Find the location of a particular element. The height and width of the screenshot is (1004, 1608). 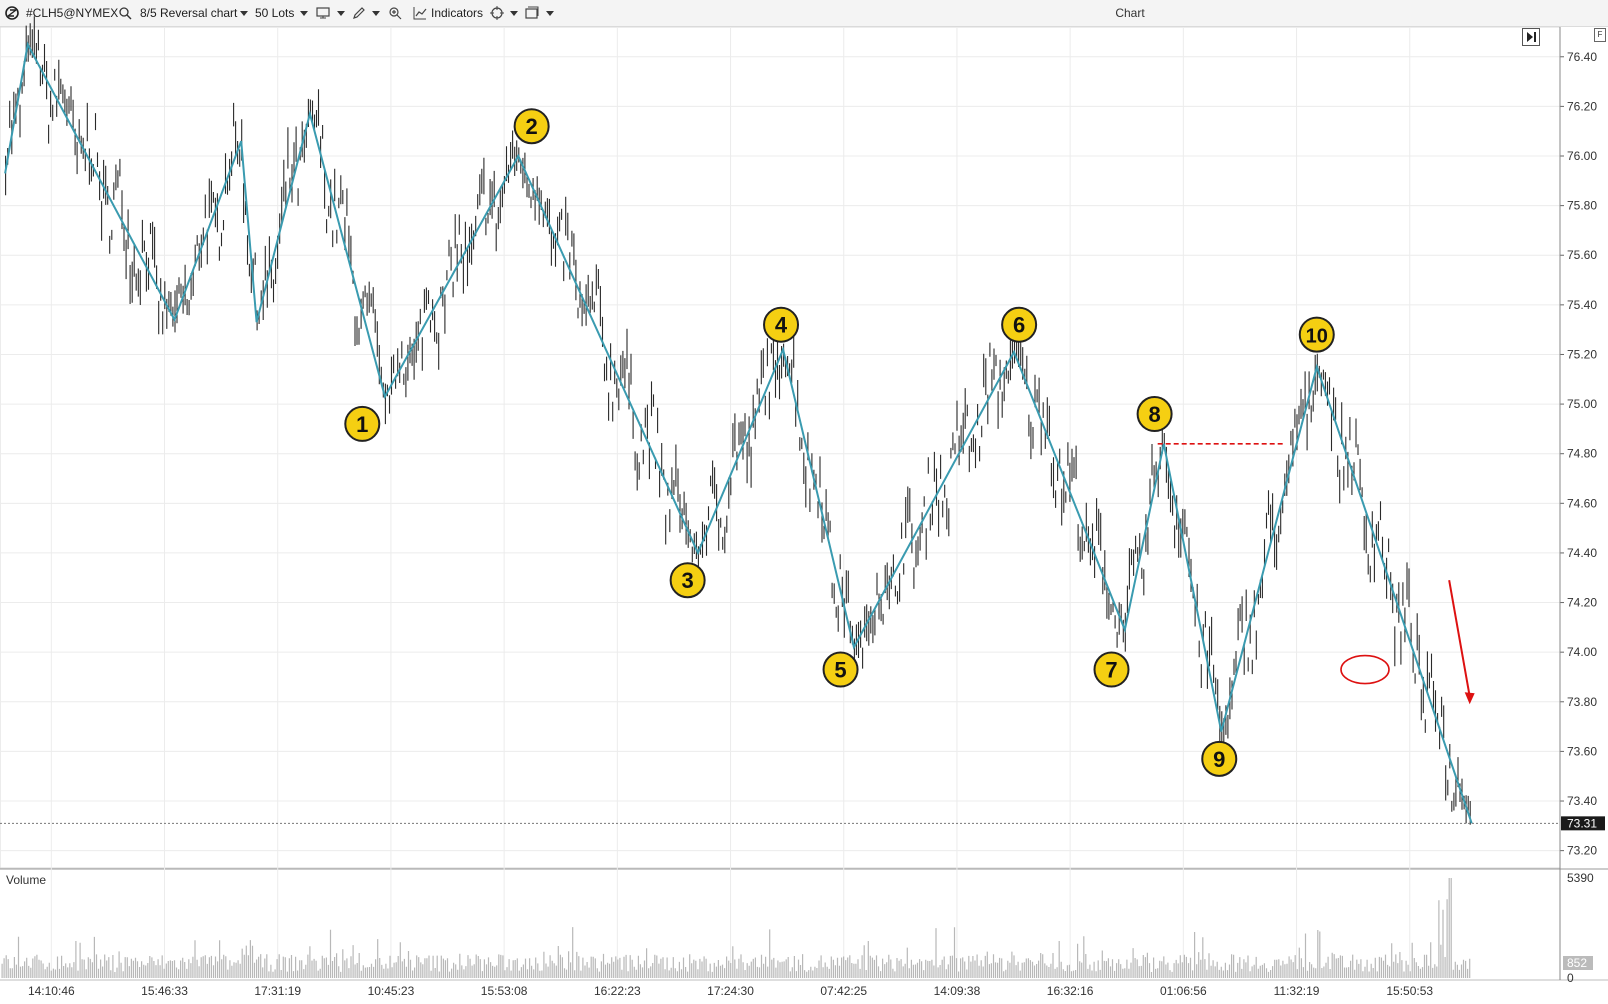

volume-panel-label: Volume is located at coordinates (26, 880).